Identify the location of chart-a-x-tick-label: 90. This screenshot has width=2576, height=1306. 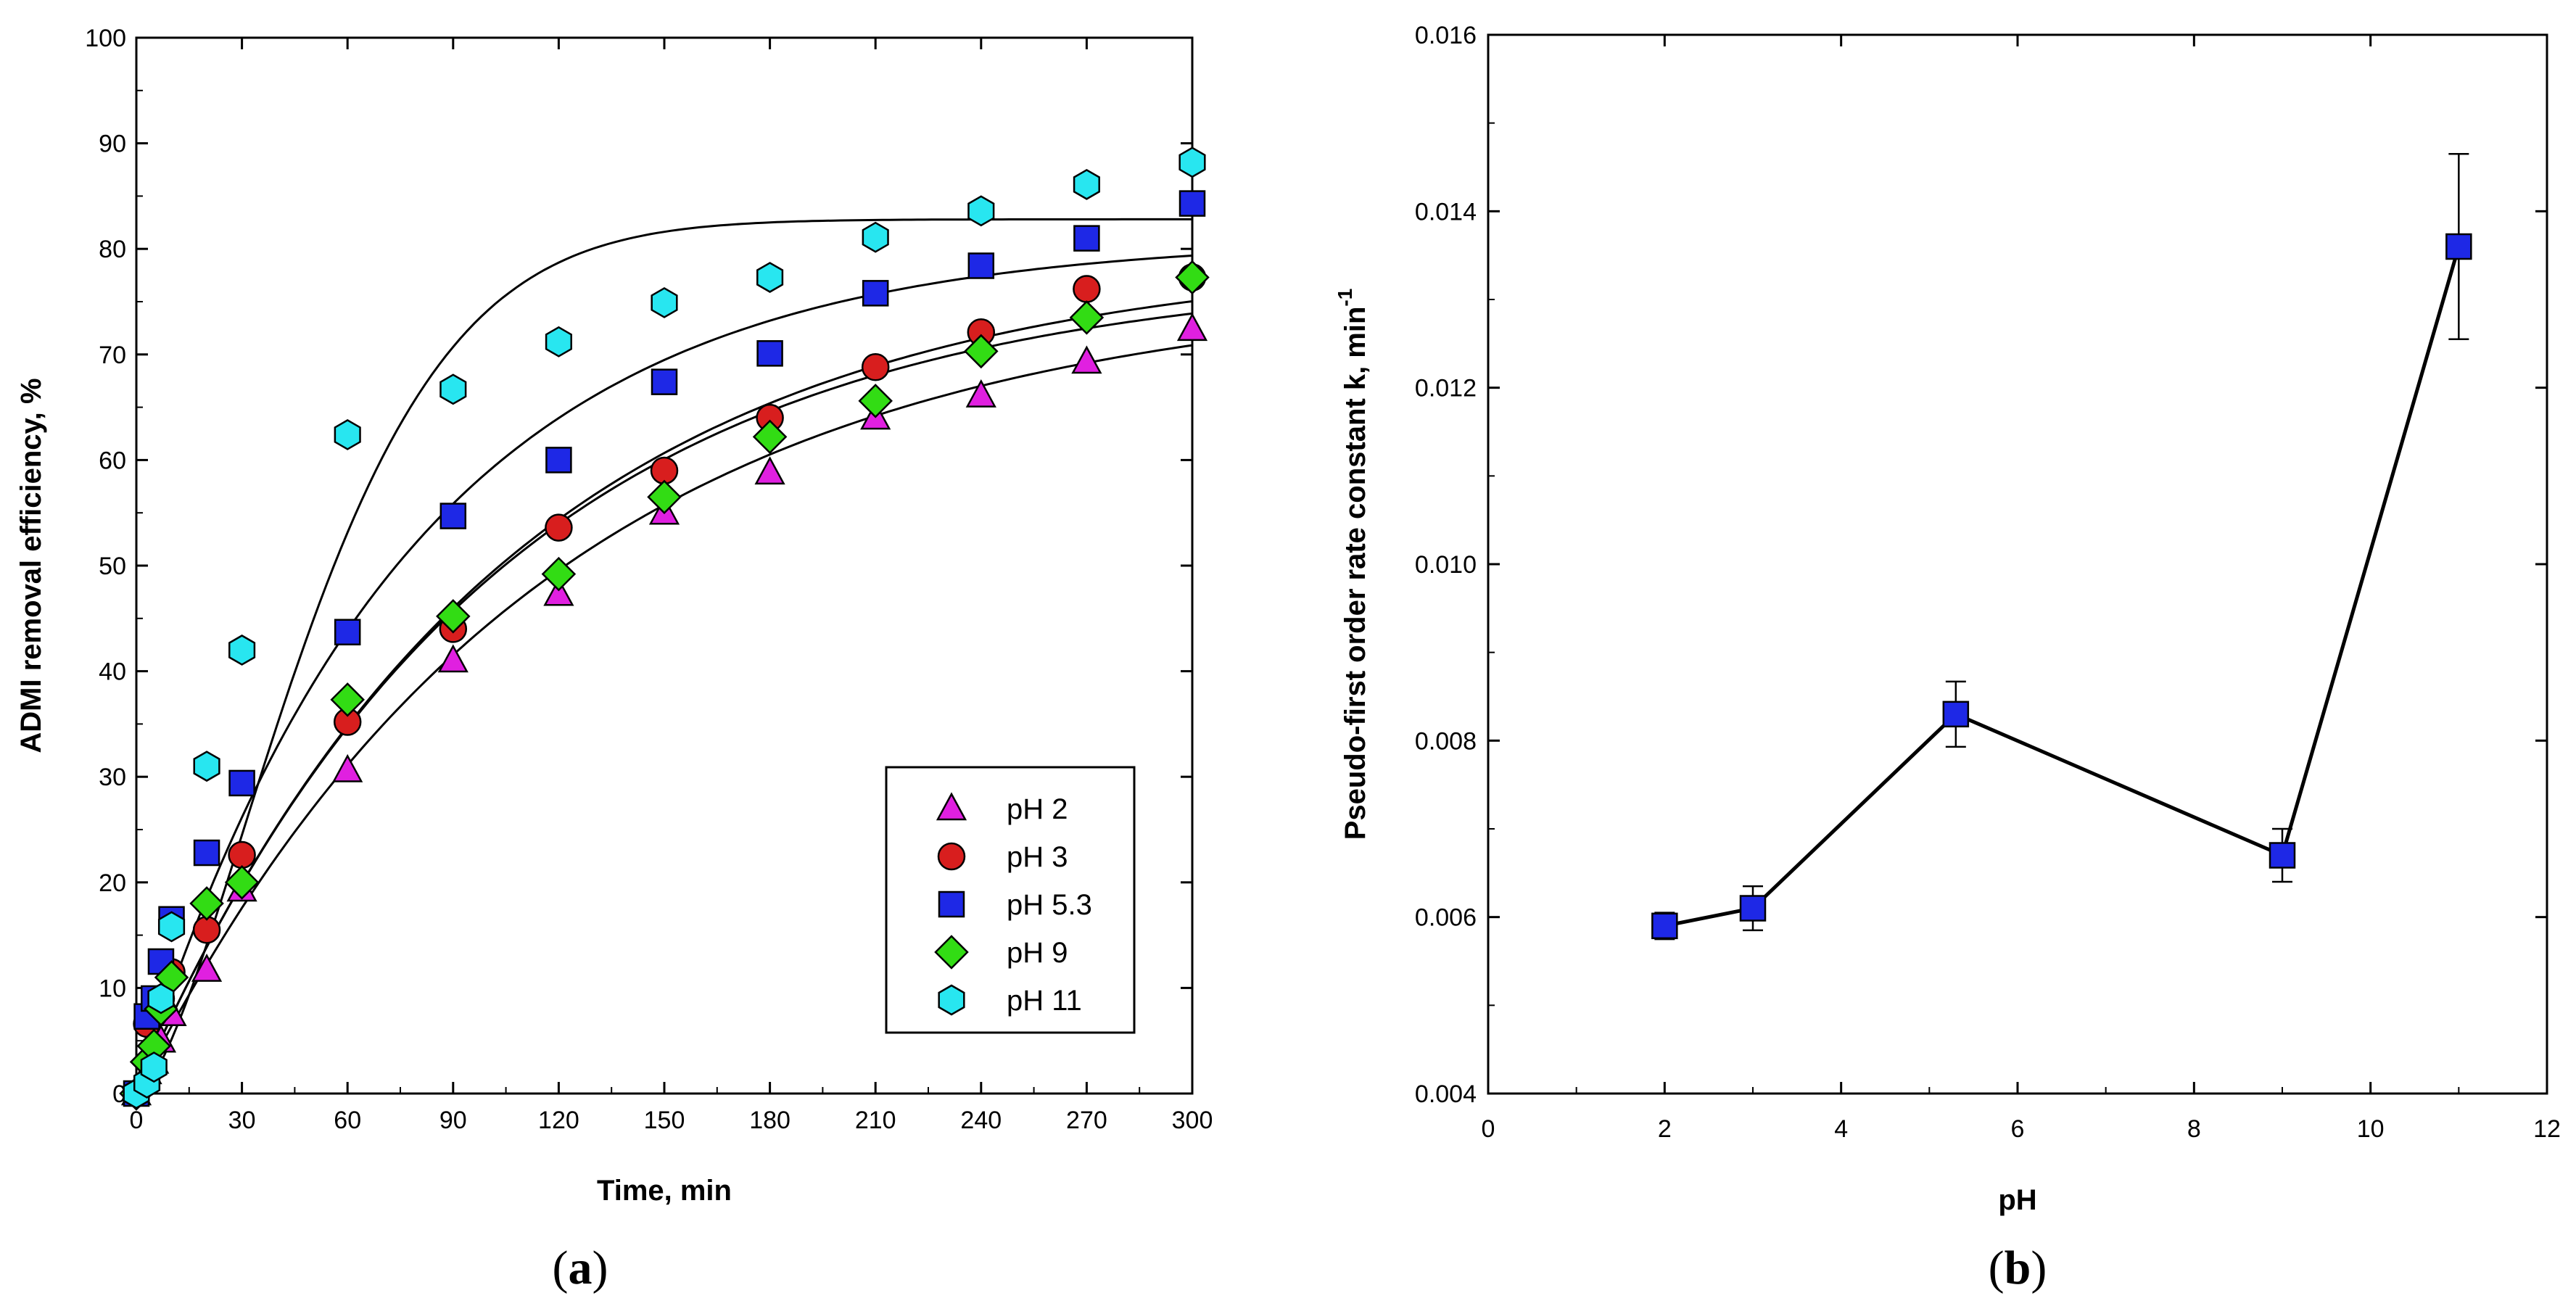
(453, 1120).